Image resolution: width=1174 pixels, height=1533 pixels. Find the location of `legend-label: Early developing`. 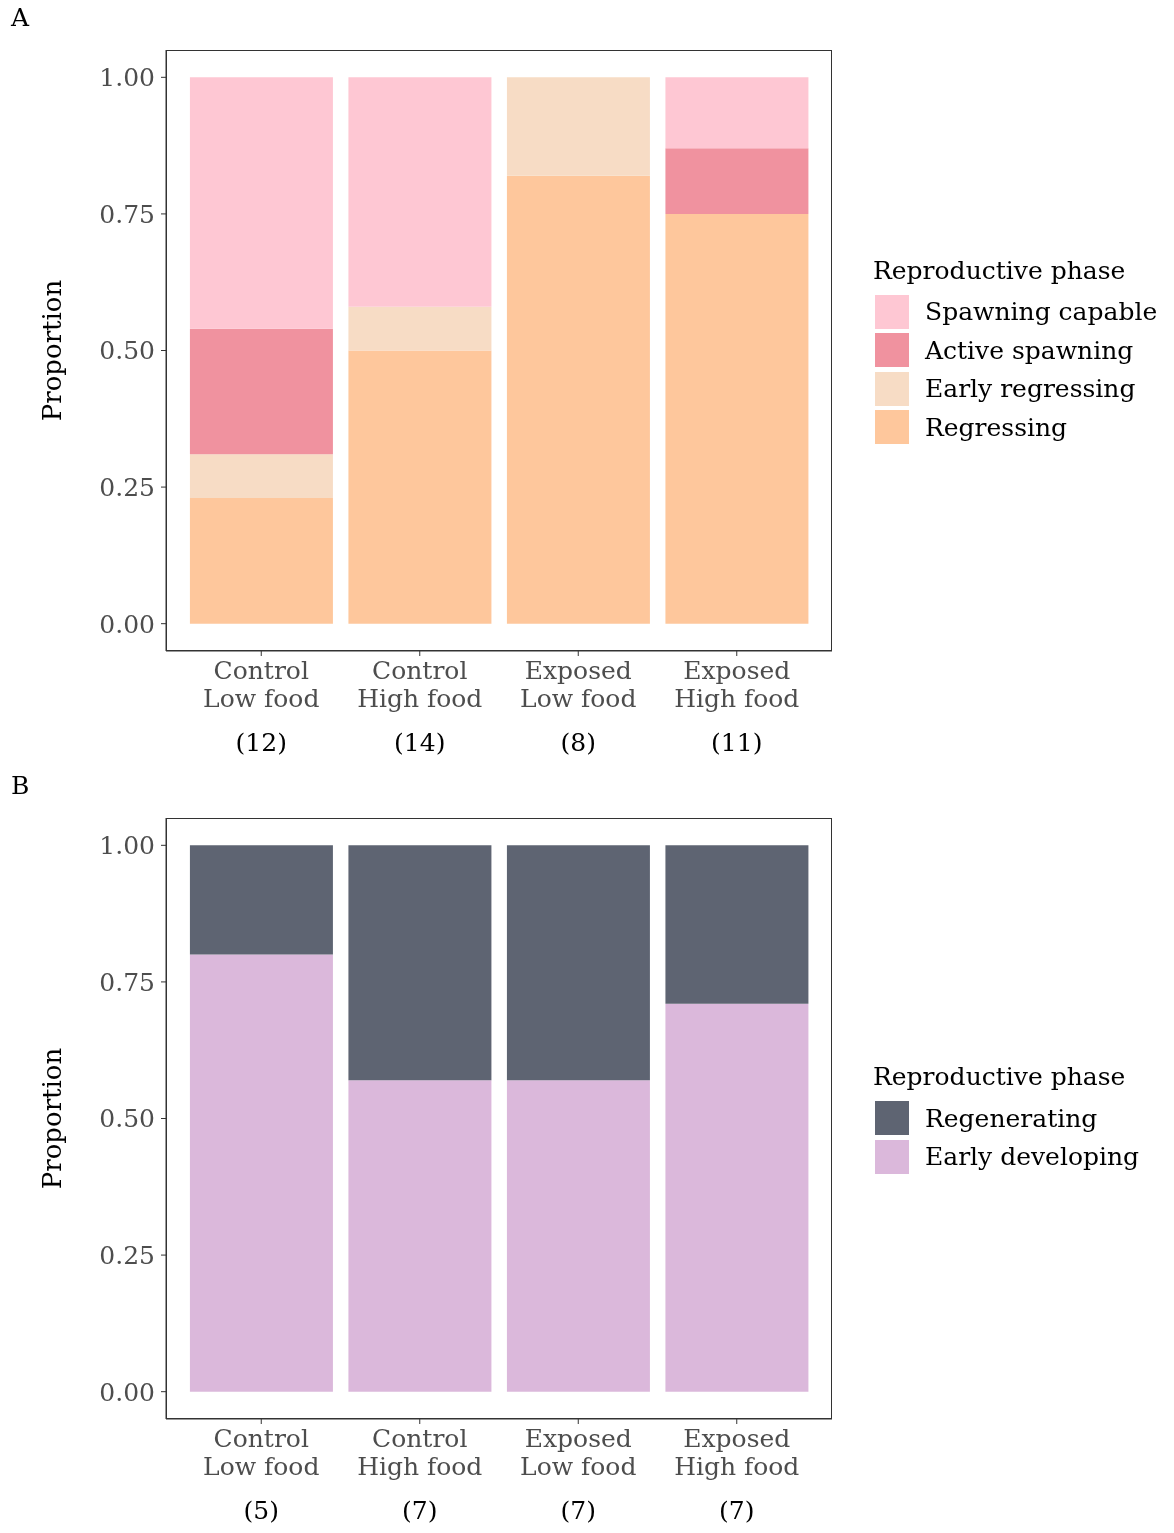

legend-label: Early developing is located at coordinates (1032, 1157).